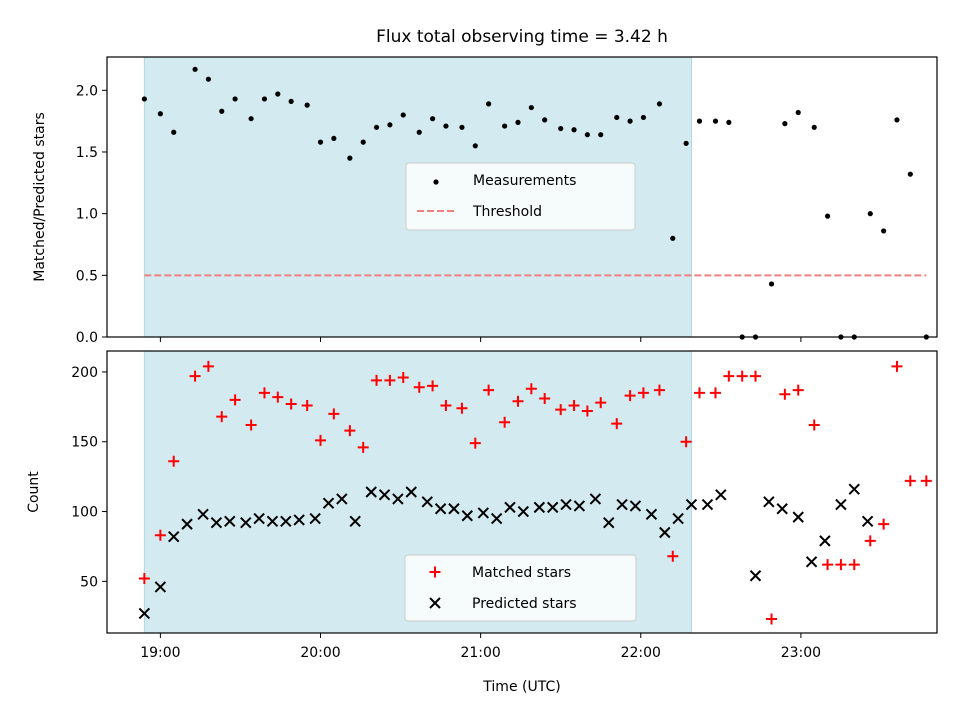 The image size is (960, 724). I want to click on legend-box, so click(520, 196).